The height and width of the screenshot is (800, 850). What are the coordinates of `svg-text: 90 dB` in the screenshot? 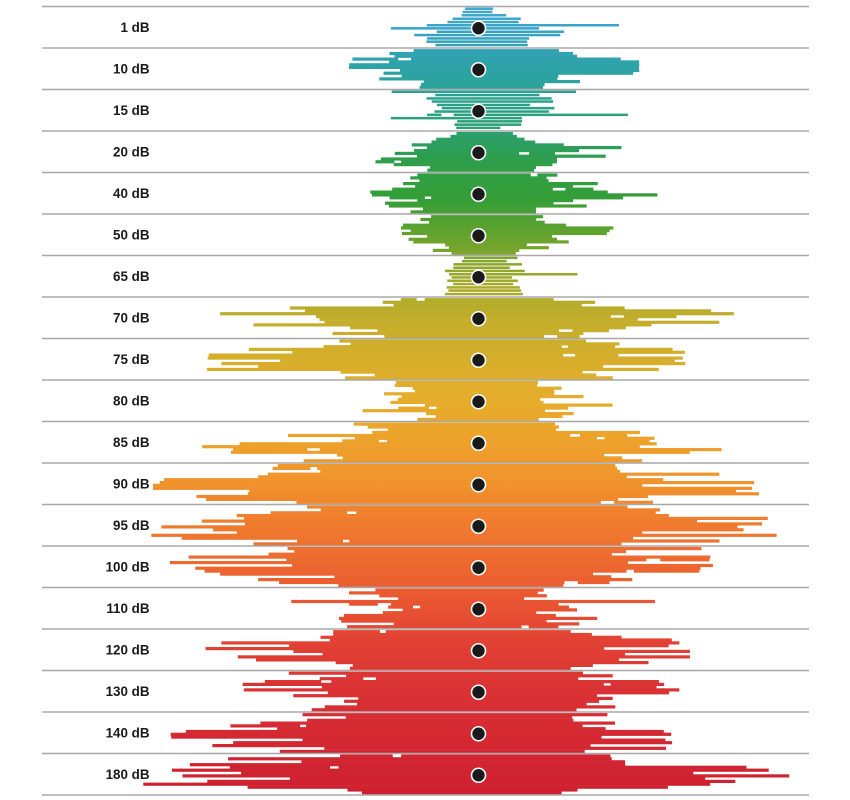 It's located at (131, 483).